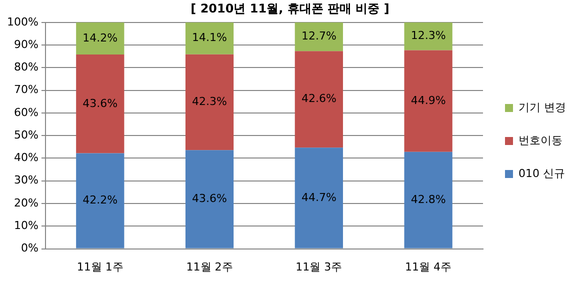 The height and width of the screenshot is (296, 582). Describe the element at coordinates (542, 107) in the screenshot. I see `legend-label: 기기 변경` at that location.